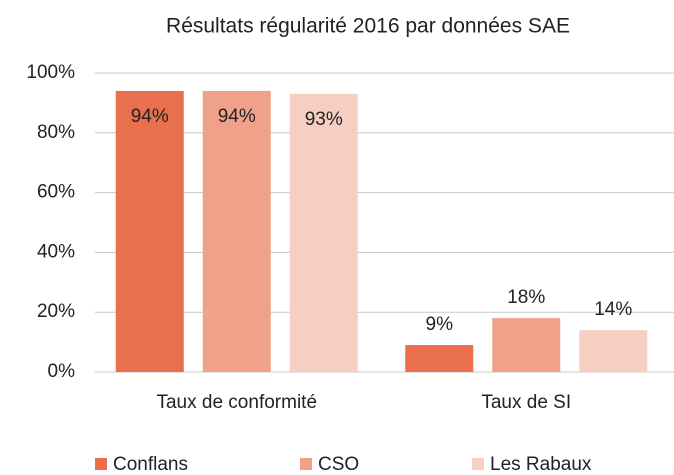  I want to click on y-tick-label: 40%, so click(56, 251).